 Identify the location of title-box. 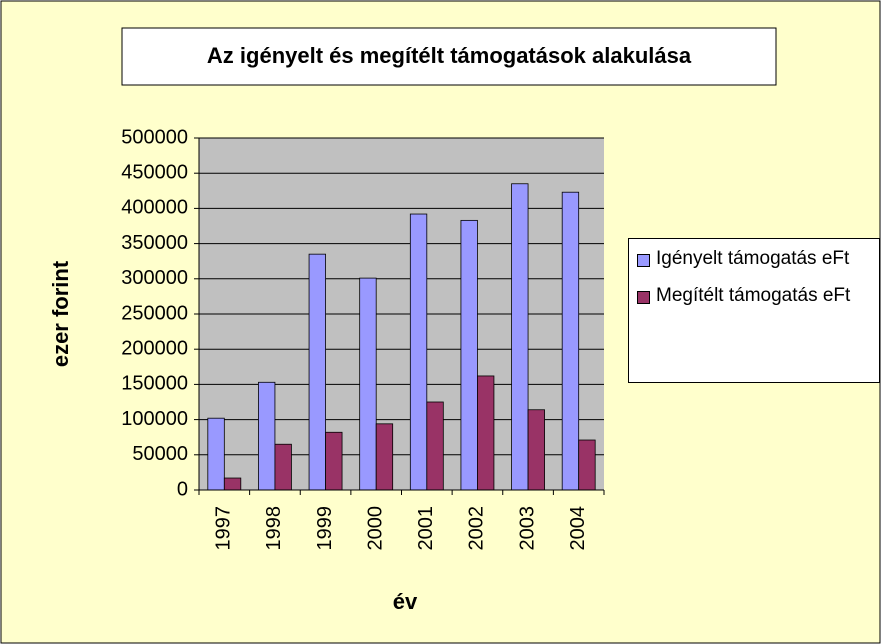
(449, 56).